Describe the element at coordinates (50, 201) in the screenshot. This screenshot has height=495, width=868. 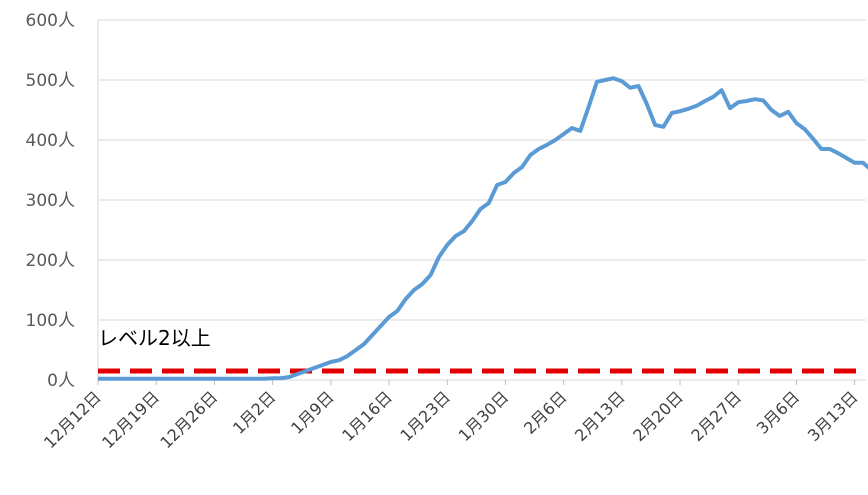
I see `y-tick-label: 300人` at that location.